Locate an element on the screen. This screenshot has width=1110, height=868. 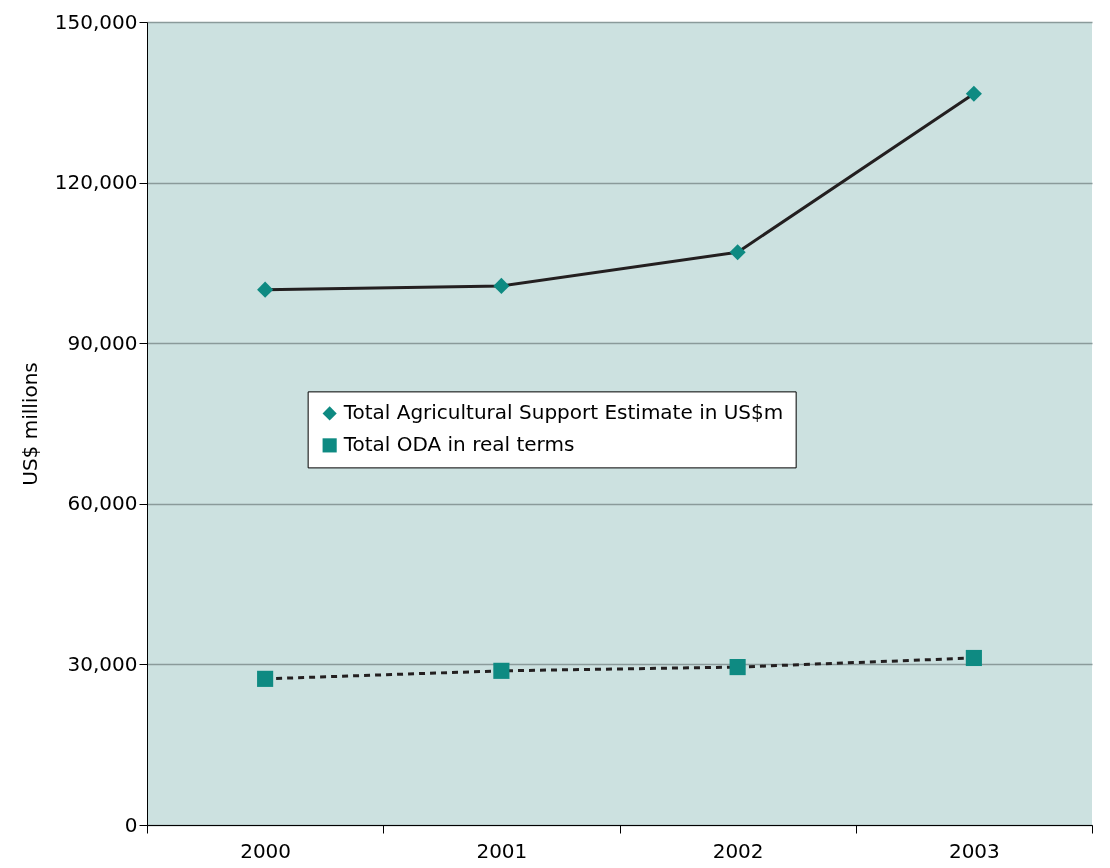
x-tick-label: 2001 is located at coordinates (502, 850).